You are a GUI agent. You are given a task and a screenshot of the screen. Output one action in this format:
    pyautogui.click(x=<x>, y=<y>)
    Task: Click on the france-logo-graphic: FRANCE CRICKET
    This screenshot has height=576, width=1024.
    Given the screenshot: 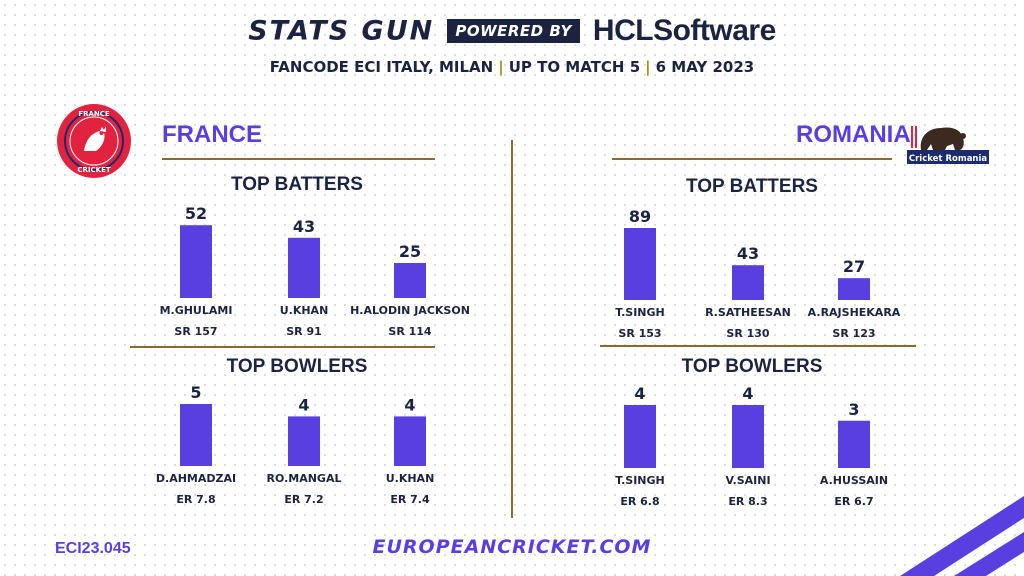 What is the action you would take?
    pyautogui.click(x=94, y=141)
    